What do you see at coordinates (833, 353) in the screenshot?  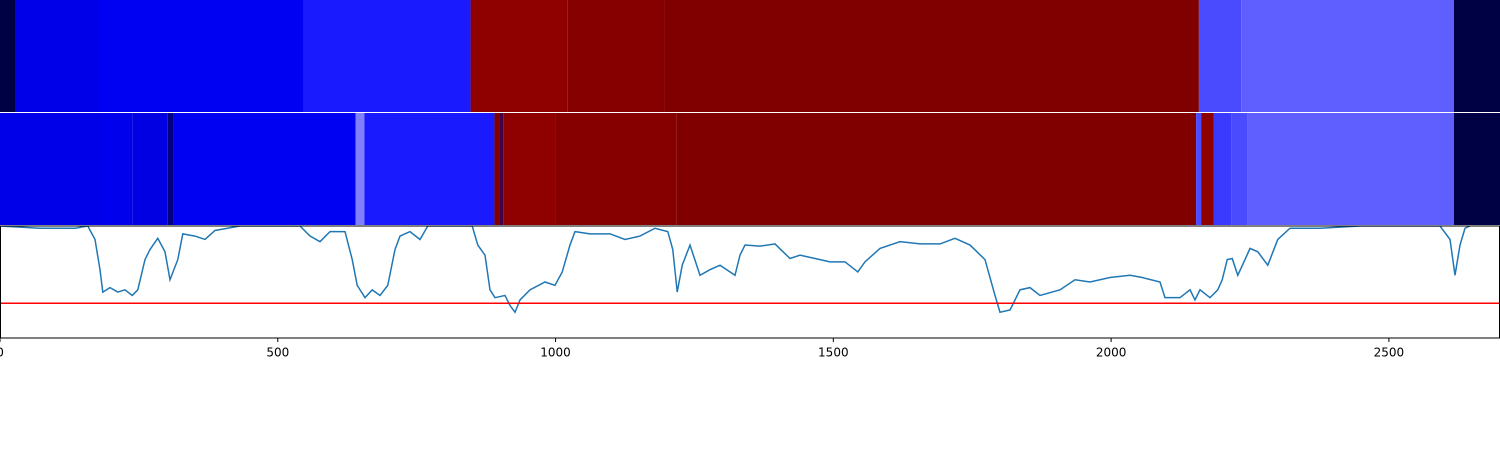 I see `x-tick-label: 1500` at bounding box center [833, 353].